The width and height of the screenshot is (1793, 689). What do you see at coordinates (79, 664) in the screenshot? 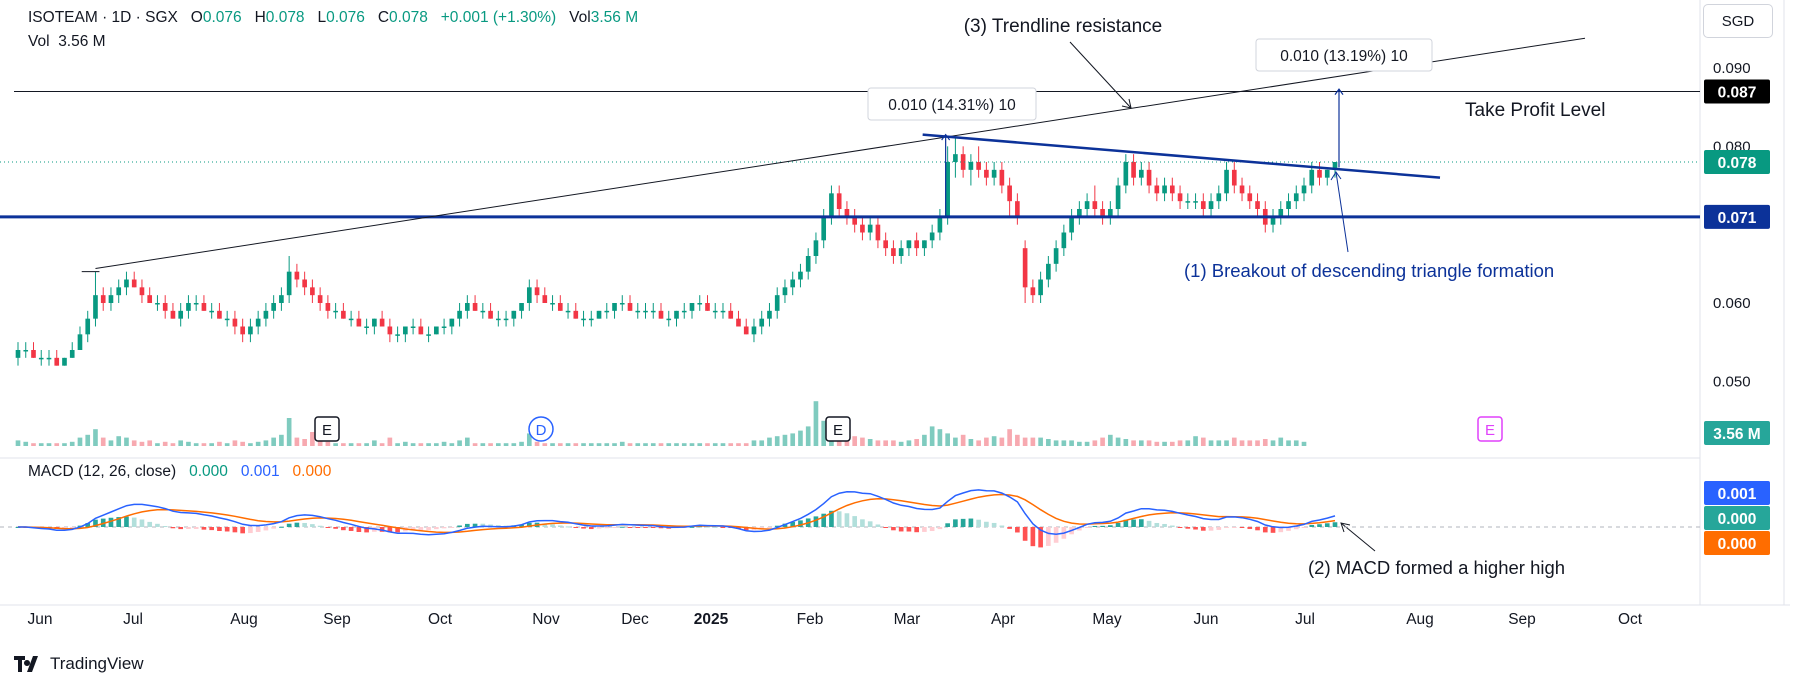
I see `tradingview-logo: TradingView` at bounding box center [79, 664].